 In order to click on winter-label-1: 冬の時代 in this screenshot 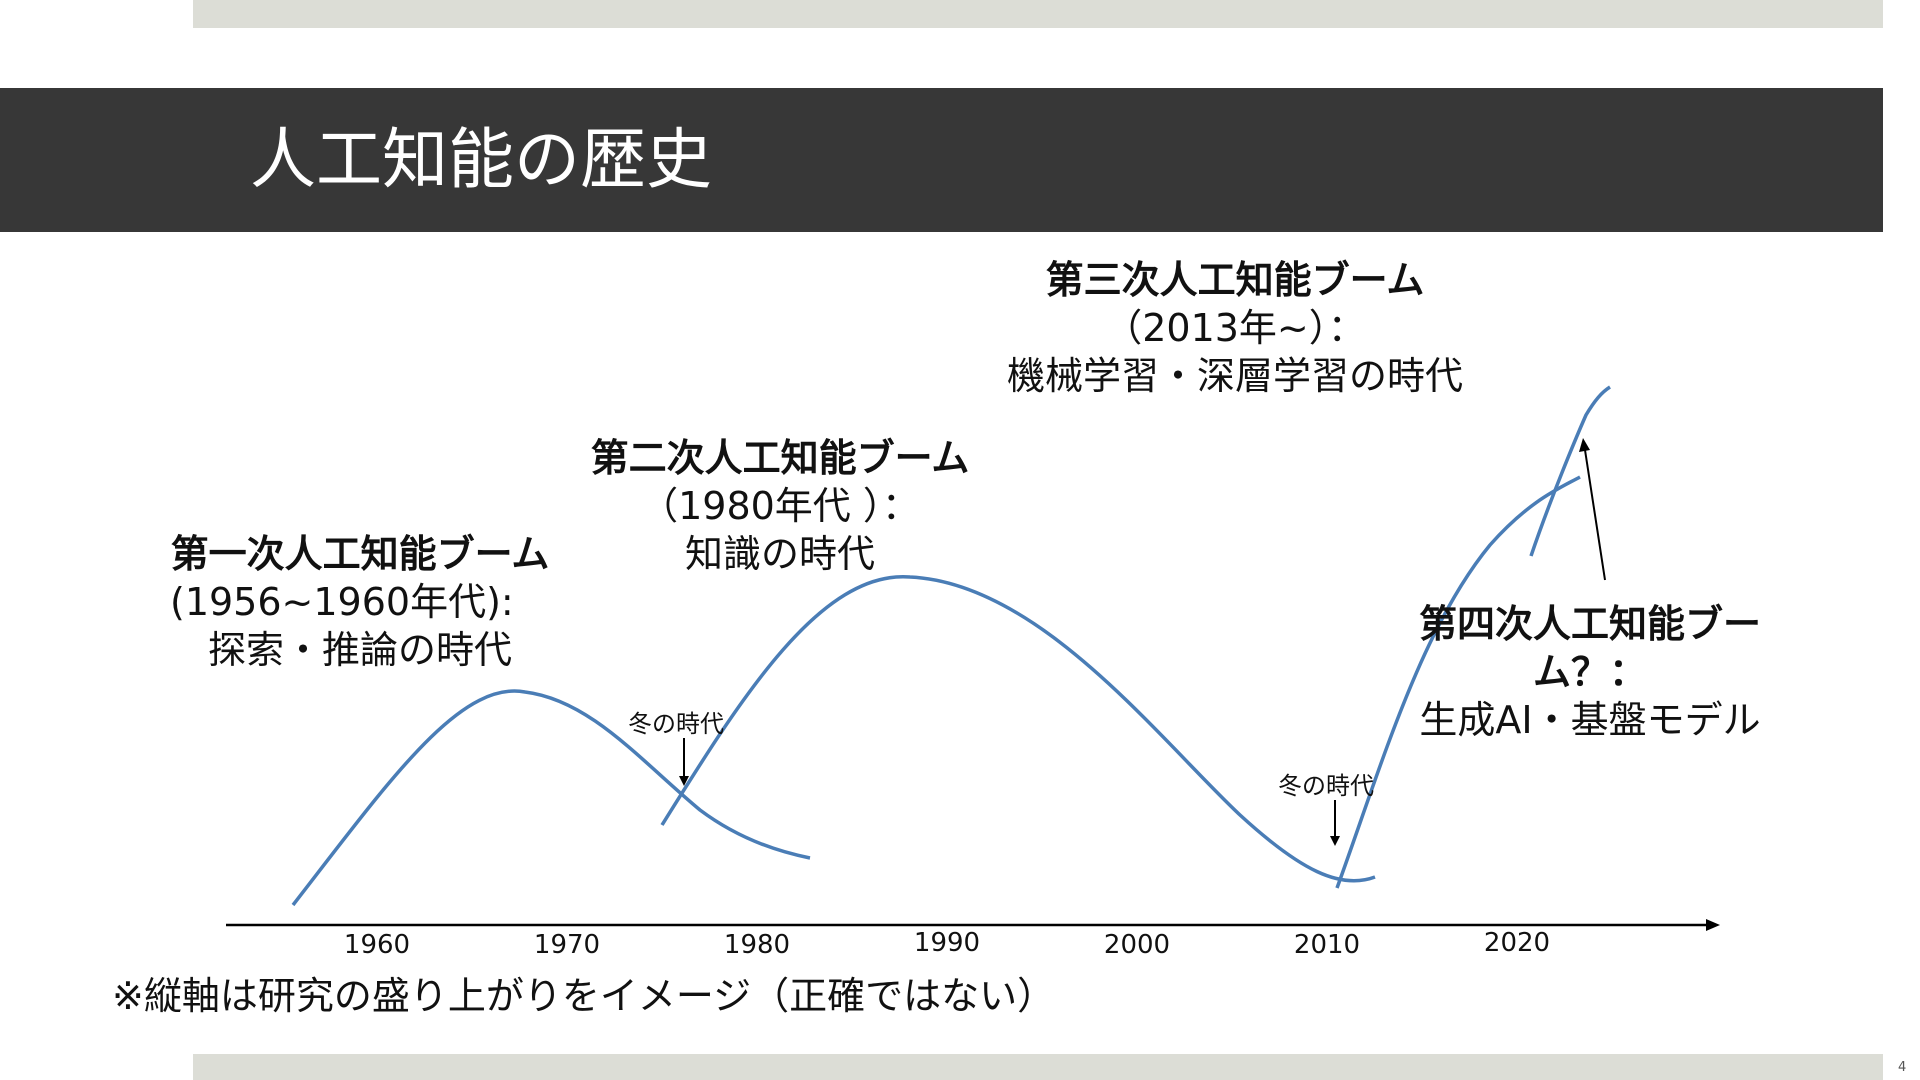, I will do `click(676, 724)`.